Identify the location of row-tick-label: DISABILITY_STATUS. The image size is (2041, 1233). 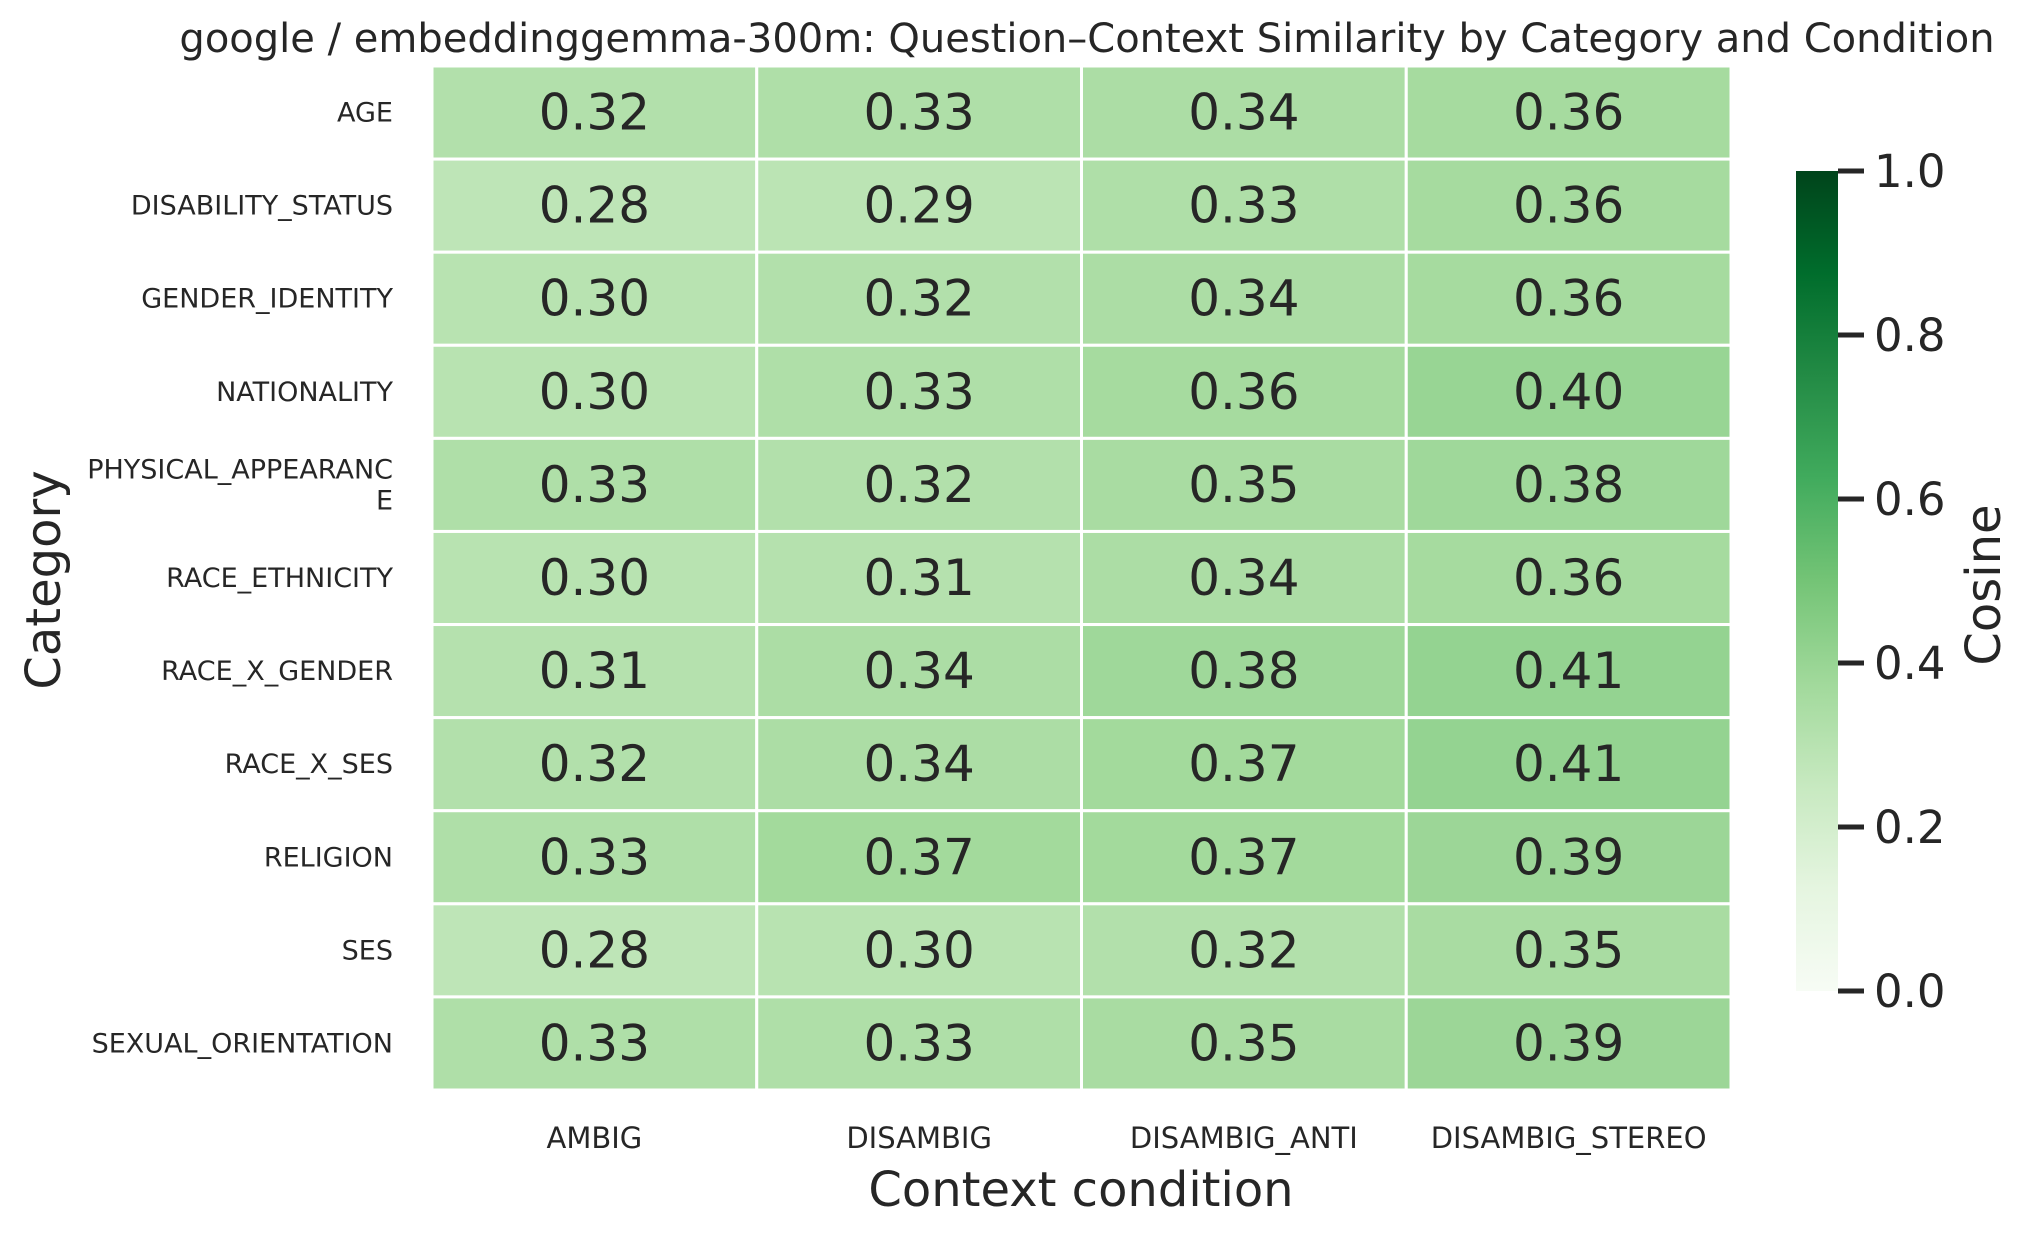
(262, 206).